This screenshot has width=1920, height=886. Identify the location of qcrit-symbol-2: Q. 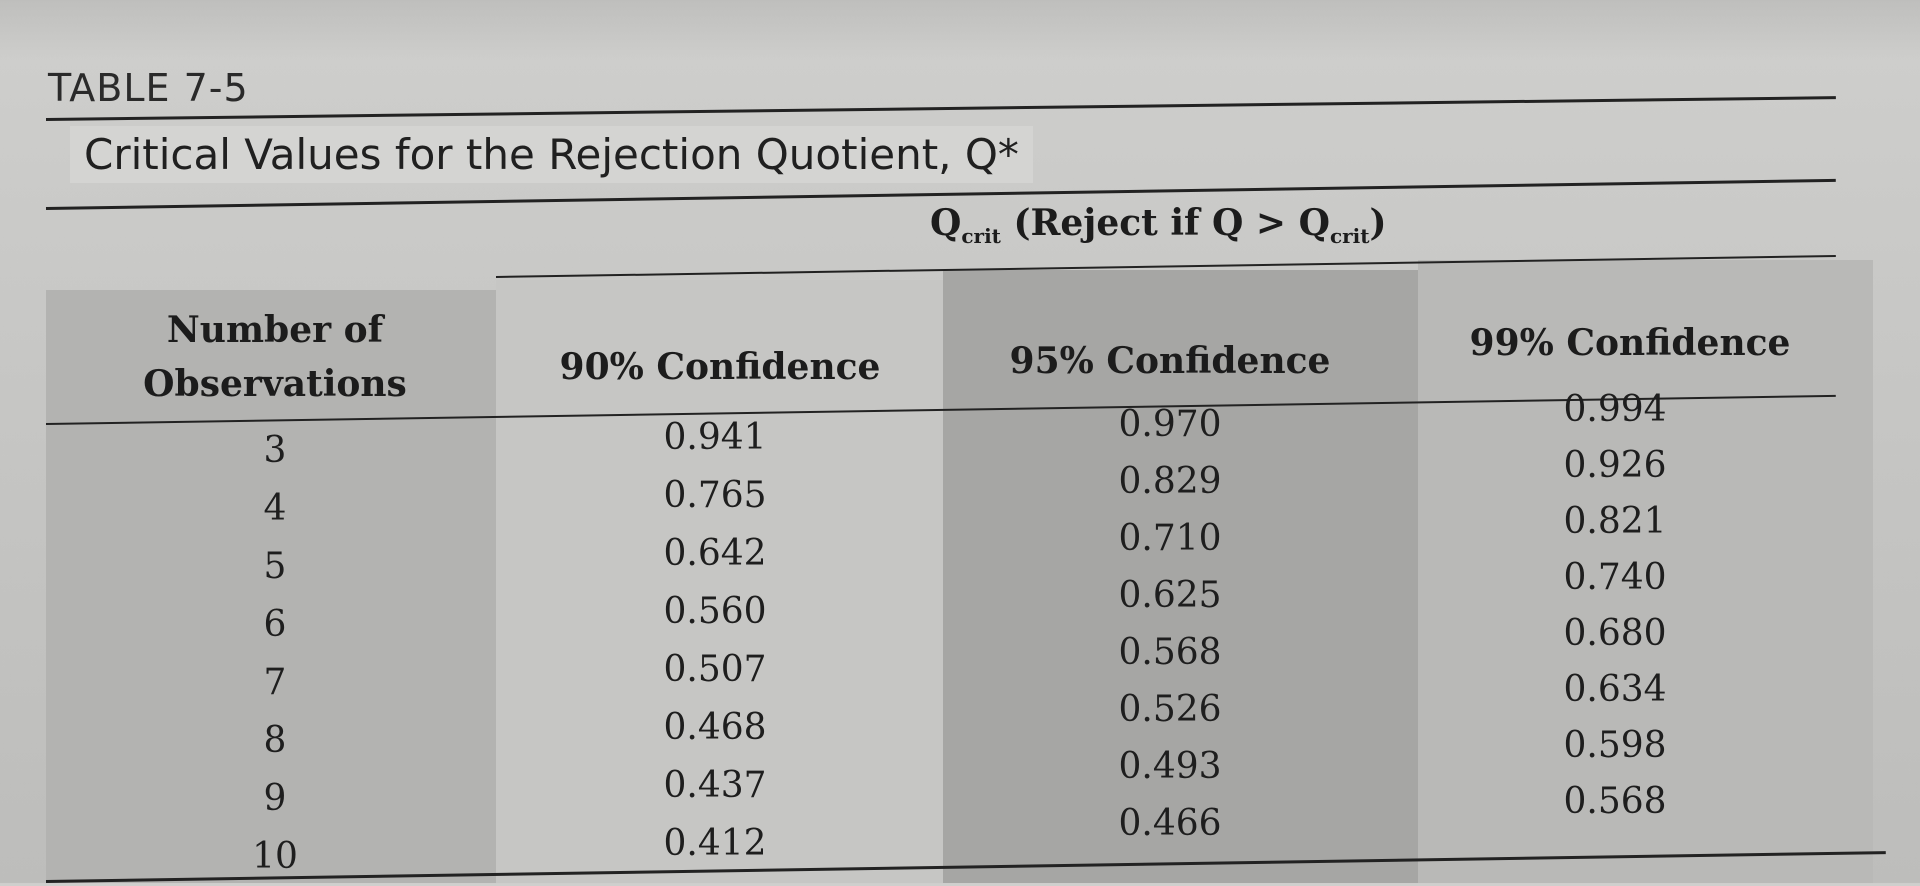
(1314, 223).